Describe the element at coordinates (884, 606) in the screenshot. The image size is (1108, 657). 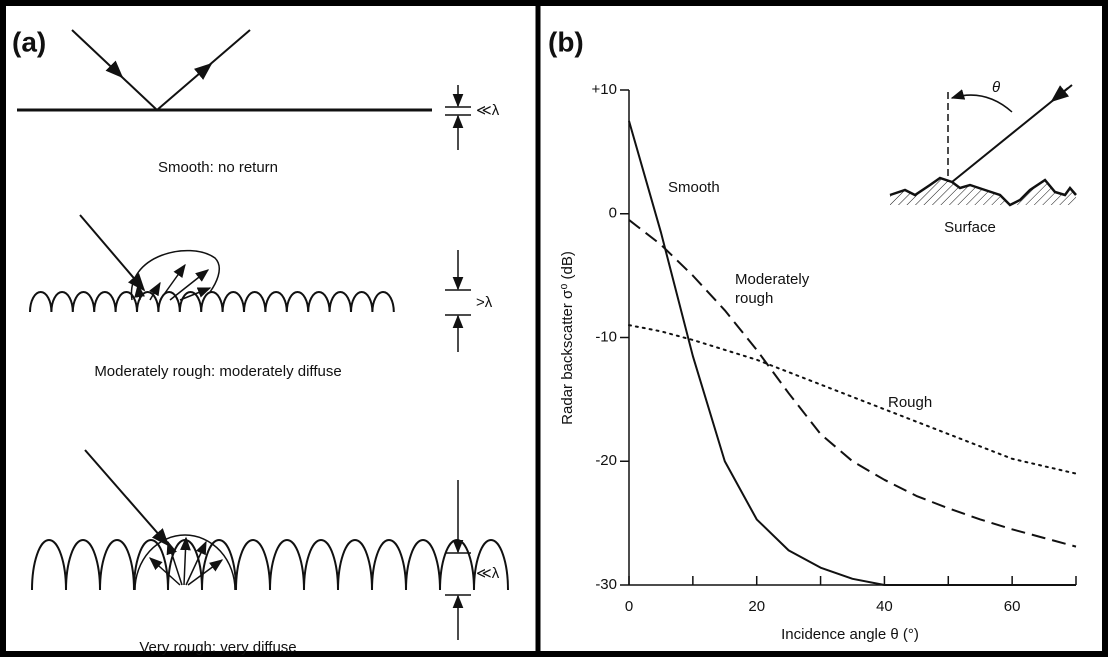
I see `x-tick-label: 40` at that location.